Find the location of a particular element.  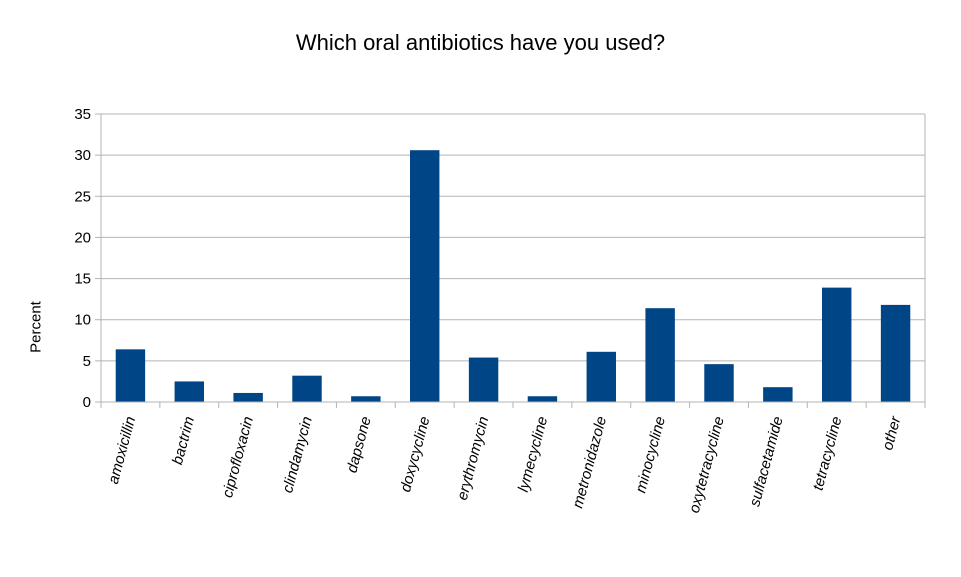

x-tick-label: clindamycin is located at coordinates (297, 455).